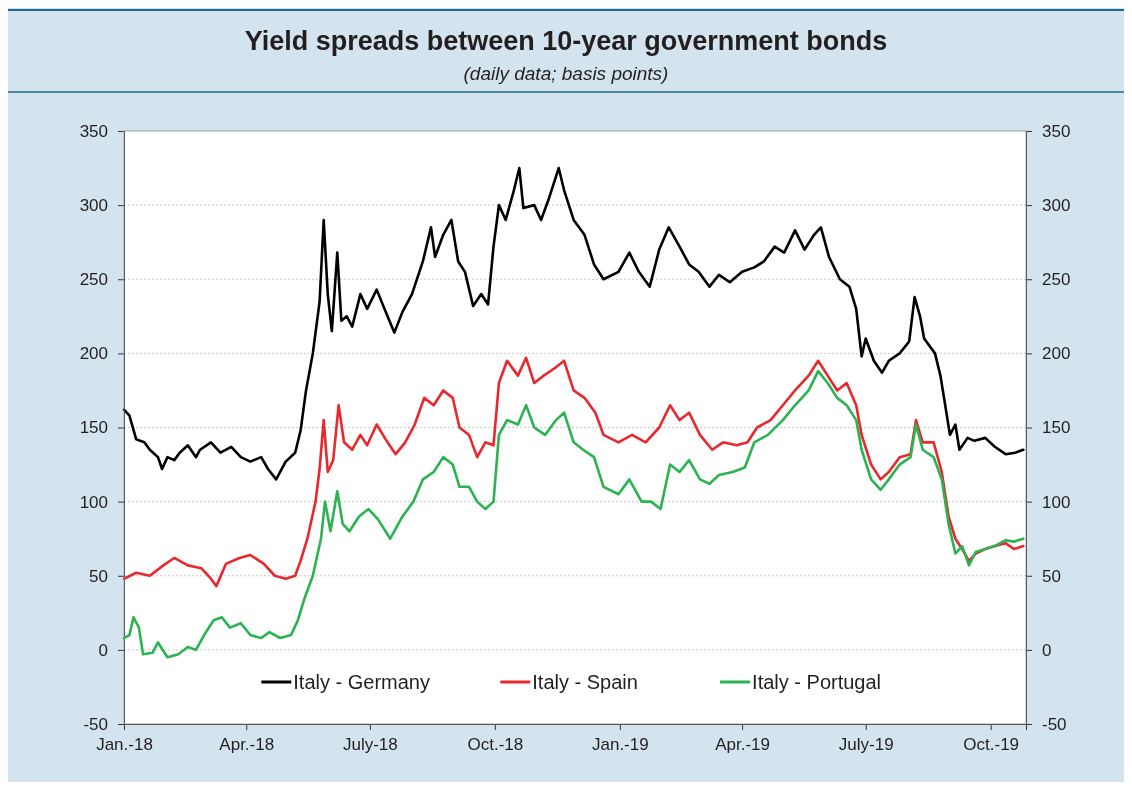  I want to click on y-tick-label: 300, so click(93, 206).